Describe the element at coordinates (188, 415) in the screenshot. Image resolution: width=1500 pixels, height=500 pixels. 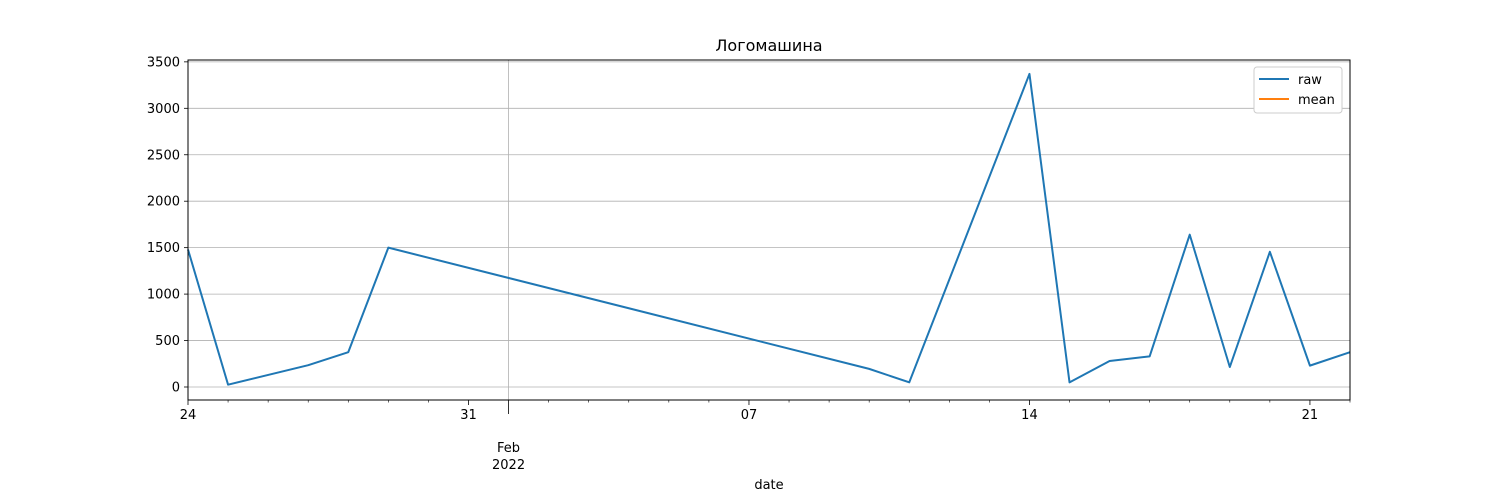
I see `x-tick-label: 24` at that location.